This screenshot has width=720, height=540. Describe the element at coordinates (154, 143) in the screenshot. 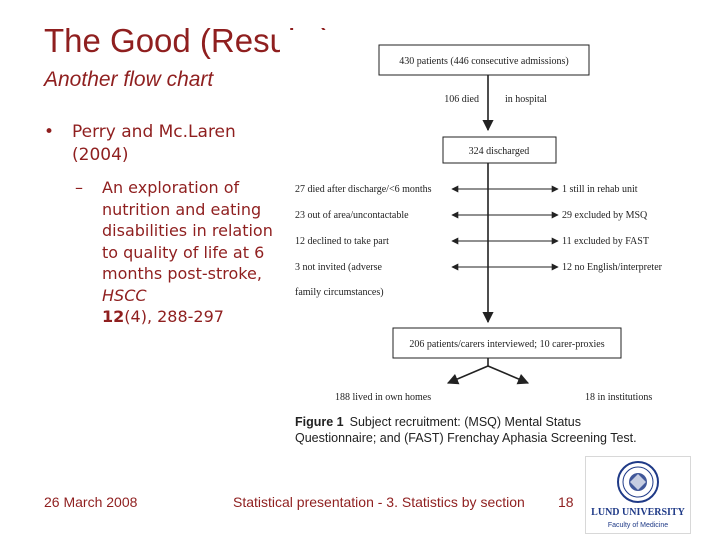

I see `bullet-text: Perry and Mc.Laren (2004)` at that location.